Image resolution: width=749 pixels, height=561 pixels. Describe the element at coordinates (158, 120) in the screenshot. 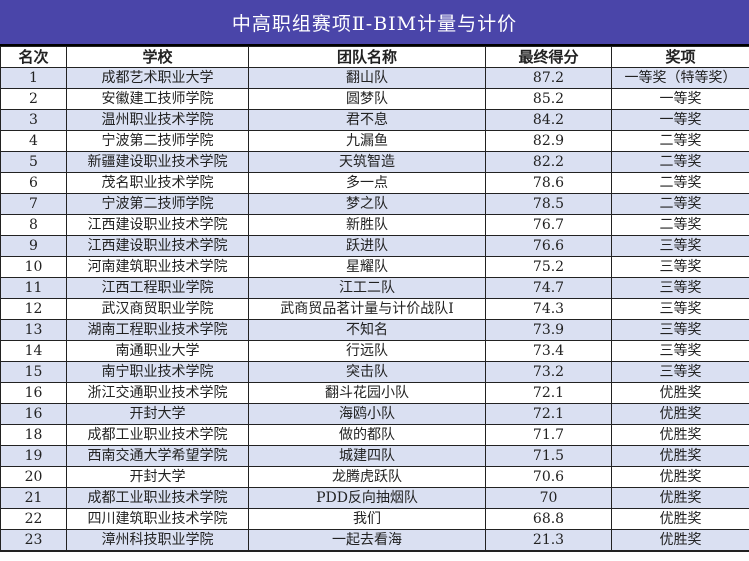

I see `cell-school: 温州职业技术学院` at that location.